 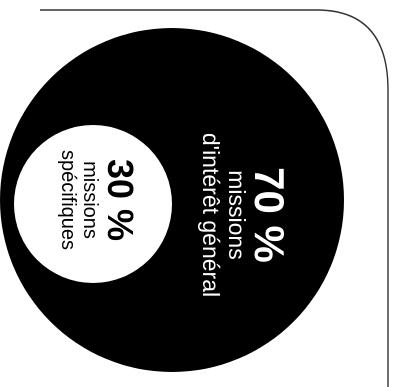 What do you see at coordinates (237, 214) in the screenshot?
I see `outer-line-1: missions` at bounding box center [237, 214].